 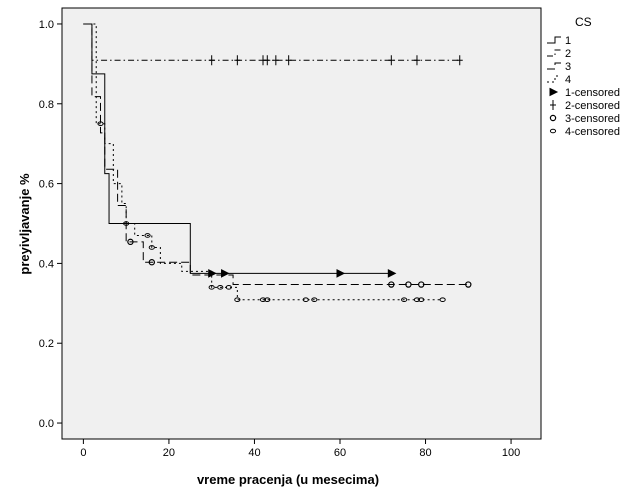 I want to click on y-tick-label: 0.4, so click(x=46, y=264).